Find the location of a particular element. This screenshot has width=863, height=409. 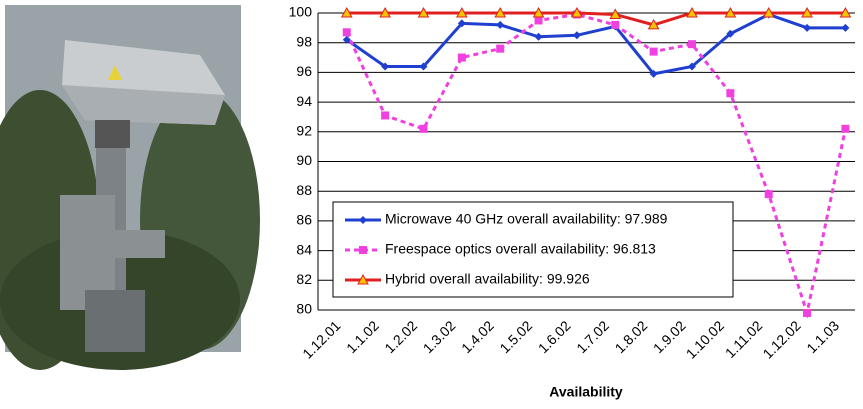

x-tick-label: 1.12.02 is located at coordinates (781, 339).